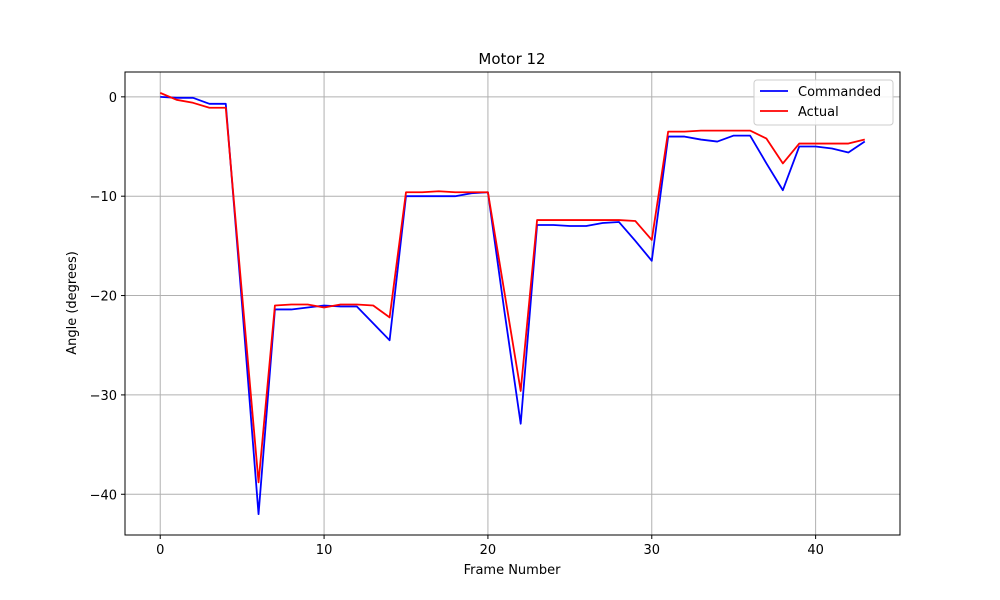 The height and width of the screenshot is (600, 1000). Describe the element at coordinates (160, 550) in the screenshot. I see `x-tick-label: 0` at that location.